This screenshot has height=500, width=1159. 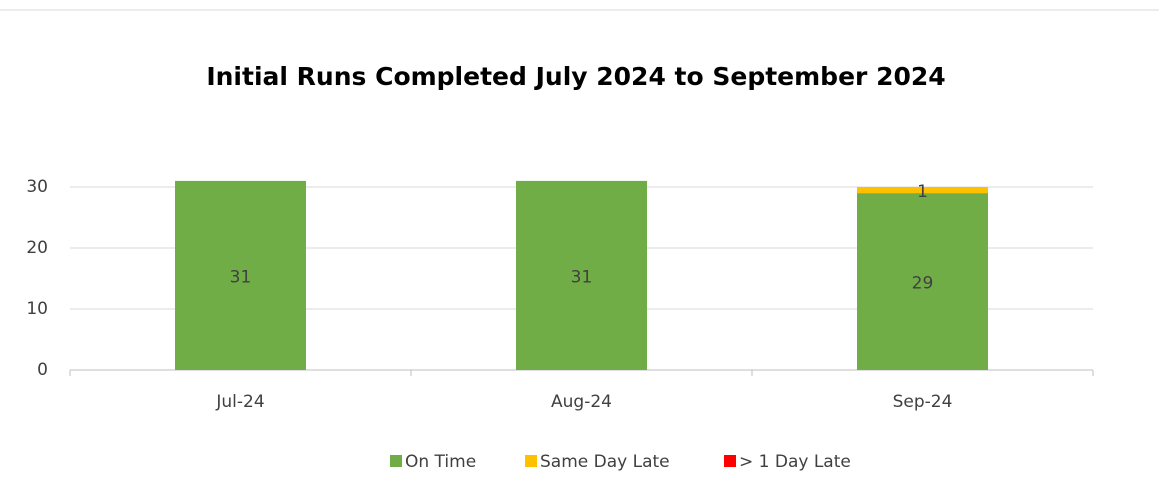 I want to click on y-tick-label: 30, so click(x=37, y=187).